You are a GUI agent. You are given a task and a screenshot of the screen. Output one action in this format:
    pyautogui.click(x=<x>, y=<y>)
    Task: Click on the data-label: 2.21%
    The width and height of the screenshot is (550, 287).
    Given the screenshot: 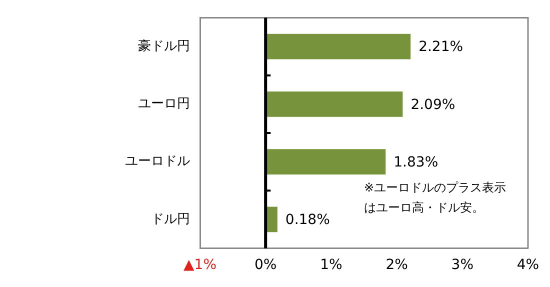 What is the action you would take?
    pyautogui.click(x=441, y=47)
    